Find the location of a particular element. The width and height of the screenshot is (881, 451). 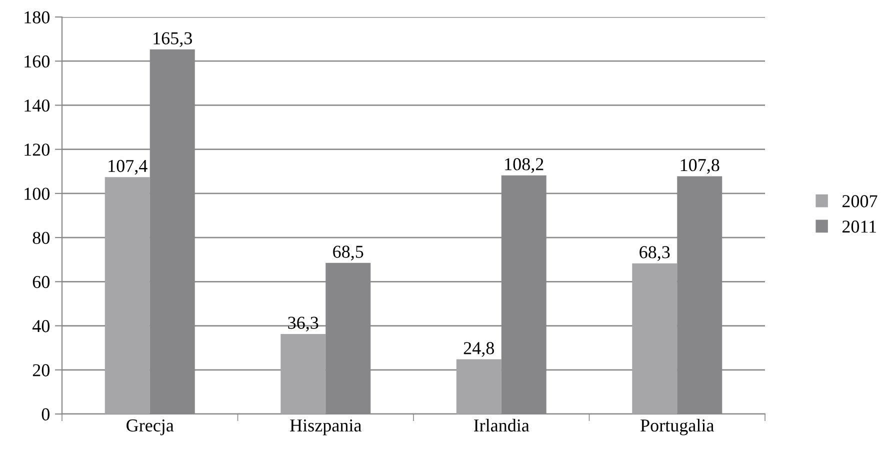

data-label: 107,8 is located at coordinates (700, 166).